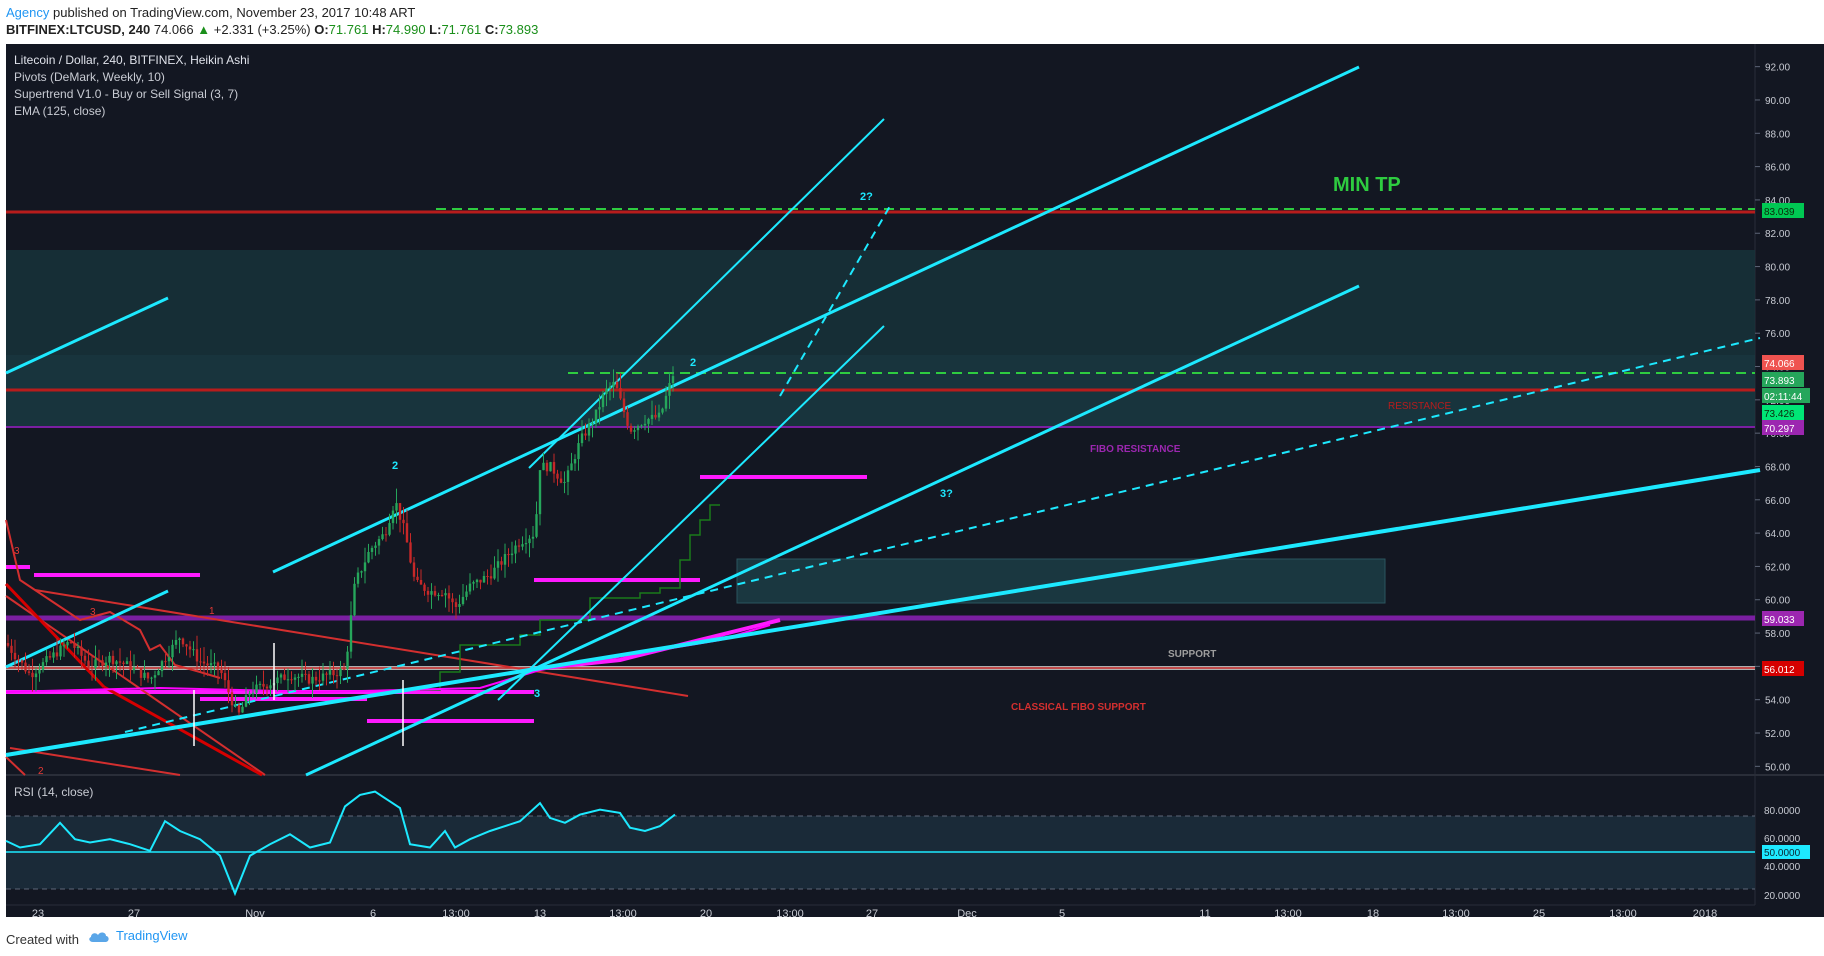 The height and width of the screenshot is (956, 1824). I want to click on upper-zone, so click(880, 302).